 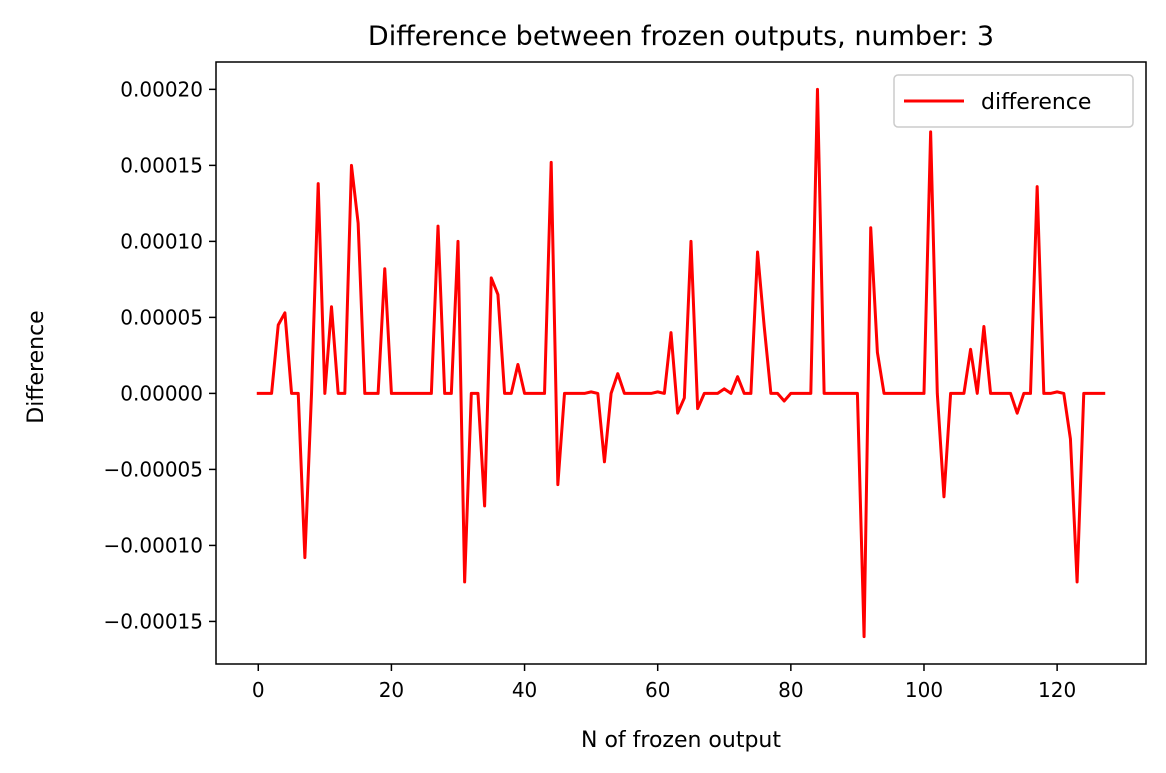 I want to click on y-tick-label: −0.00015, so click(x=153, y=621).